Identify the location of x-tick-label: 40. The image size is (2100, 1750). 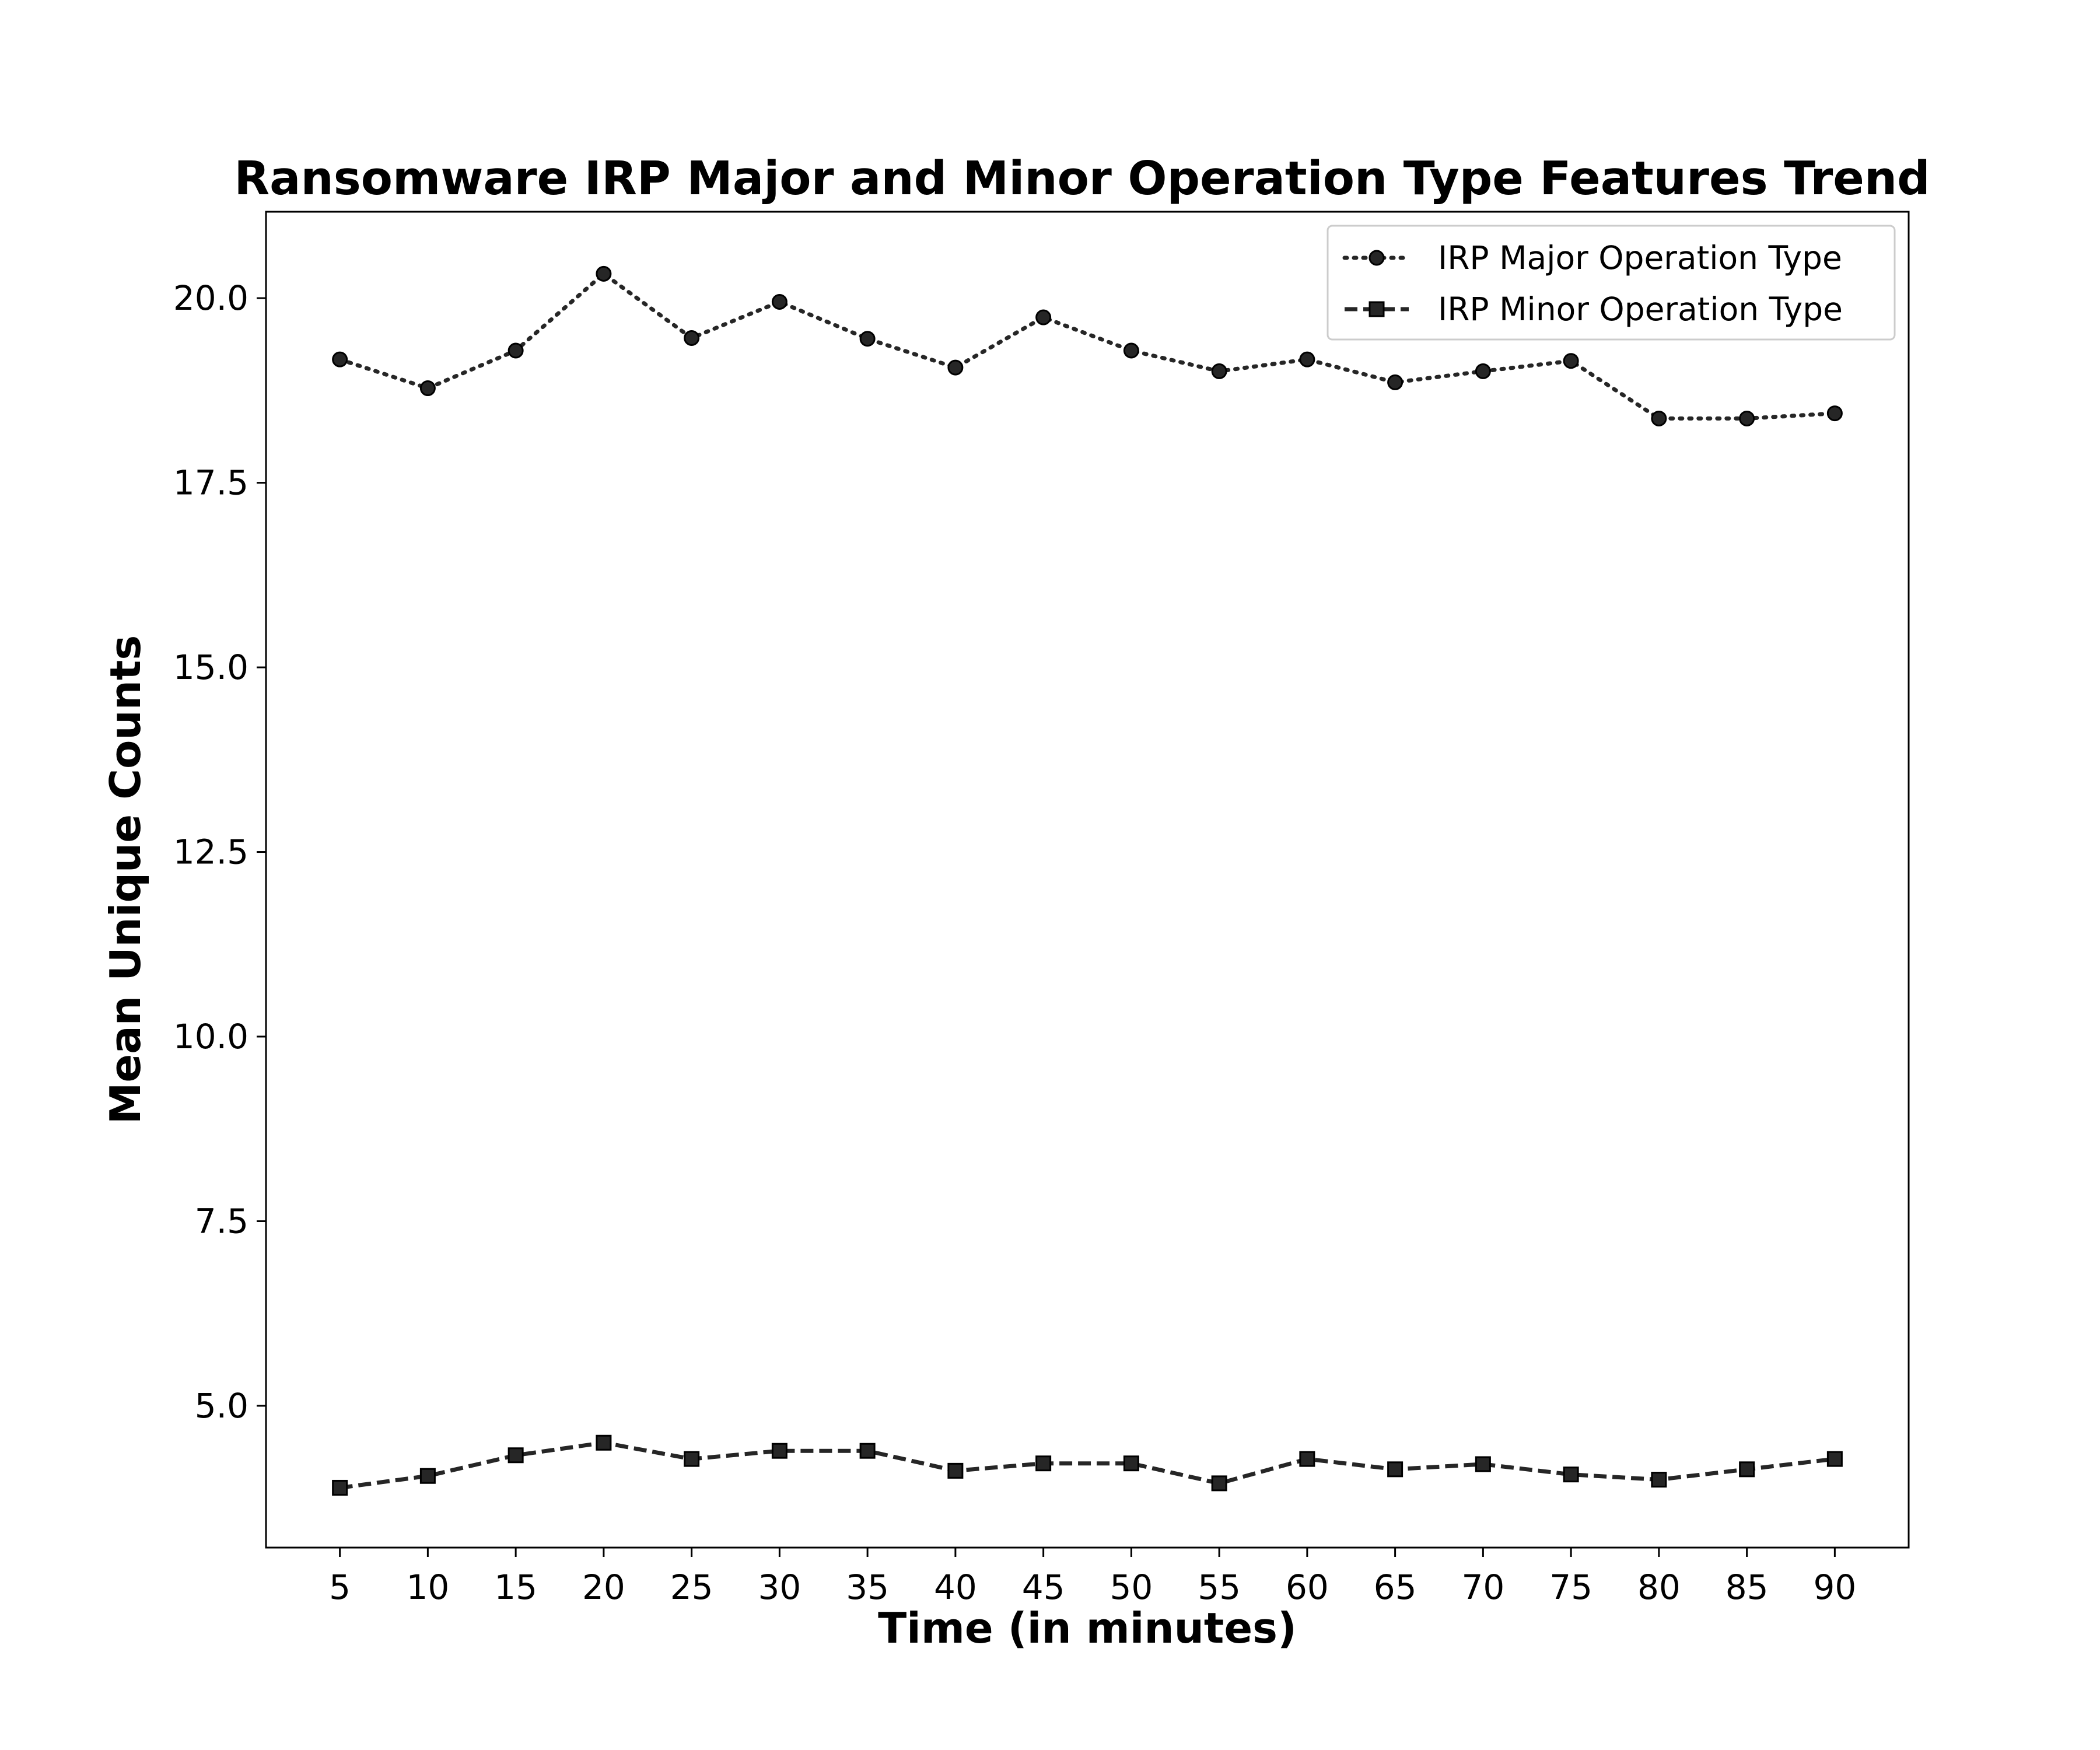
(956, 1587).